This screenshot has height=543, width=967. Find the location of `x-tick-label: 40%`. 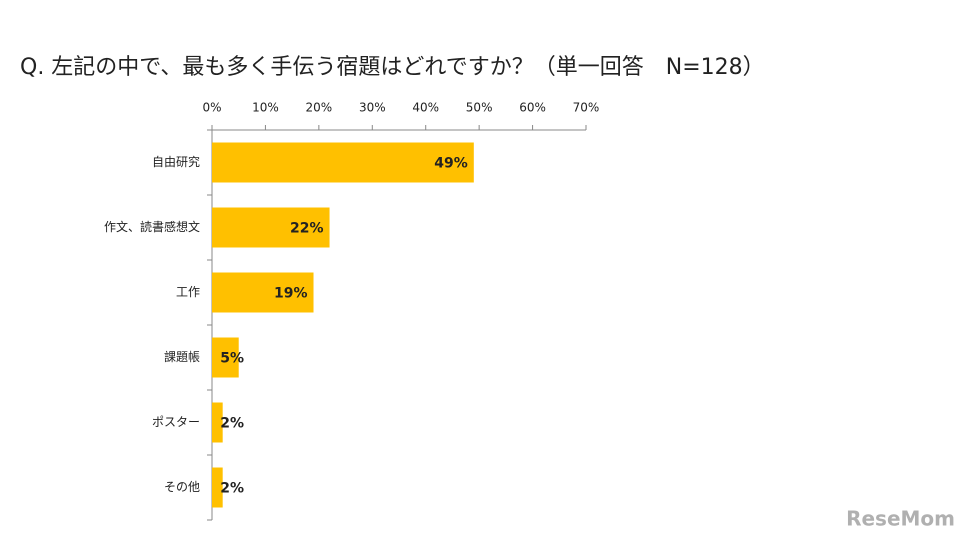

x-tick-label: 40% is located at coordinates (425, 108).